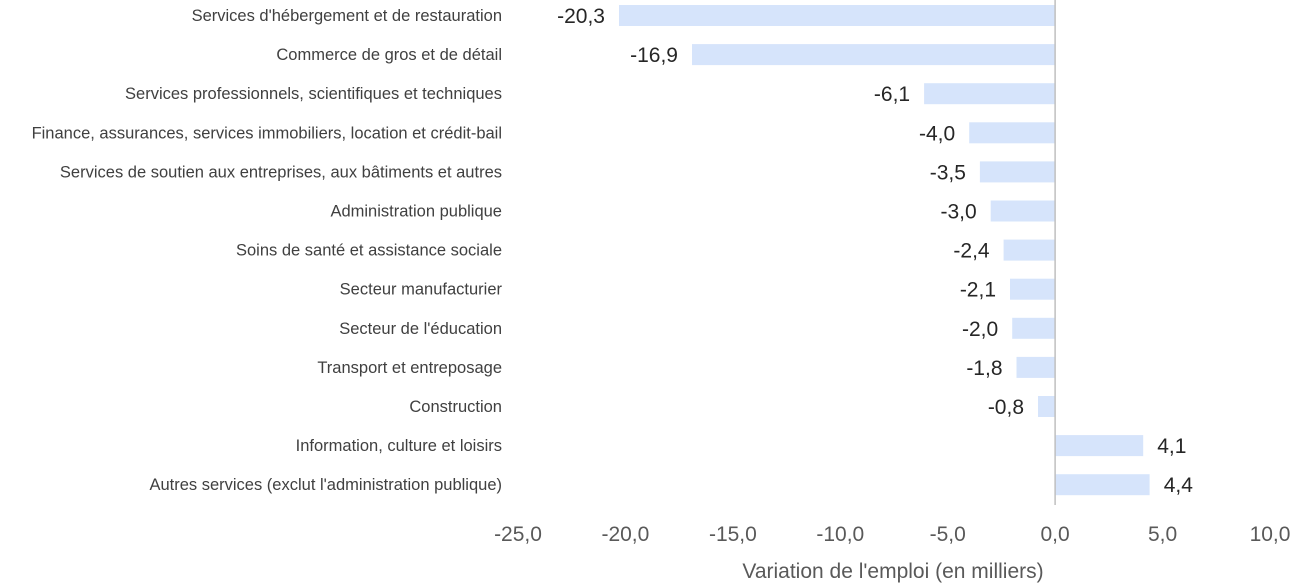 Image resolution: width=1300 pixels, height=587 pixels. I want to click on value-label: -1,8, so click(984, 368).